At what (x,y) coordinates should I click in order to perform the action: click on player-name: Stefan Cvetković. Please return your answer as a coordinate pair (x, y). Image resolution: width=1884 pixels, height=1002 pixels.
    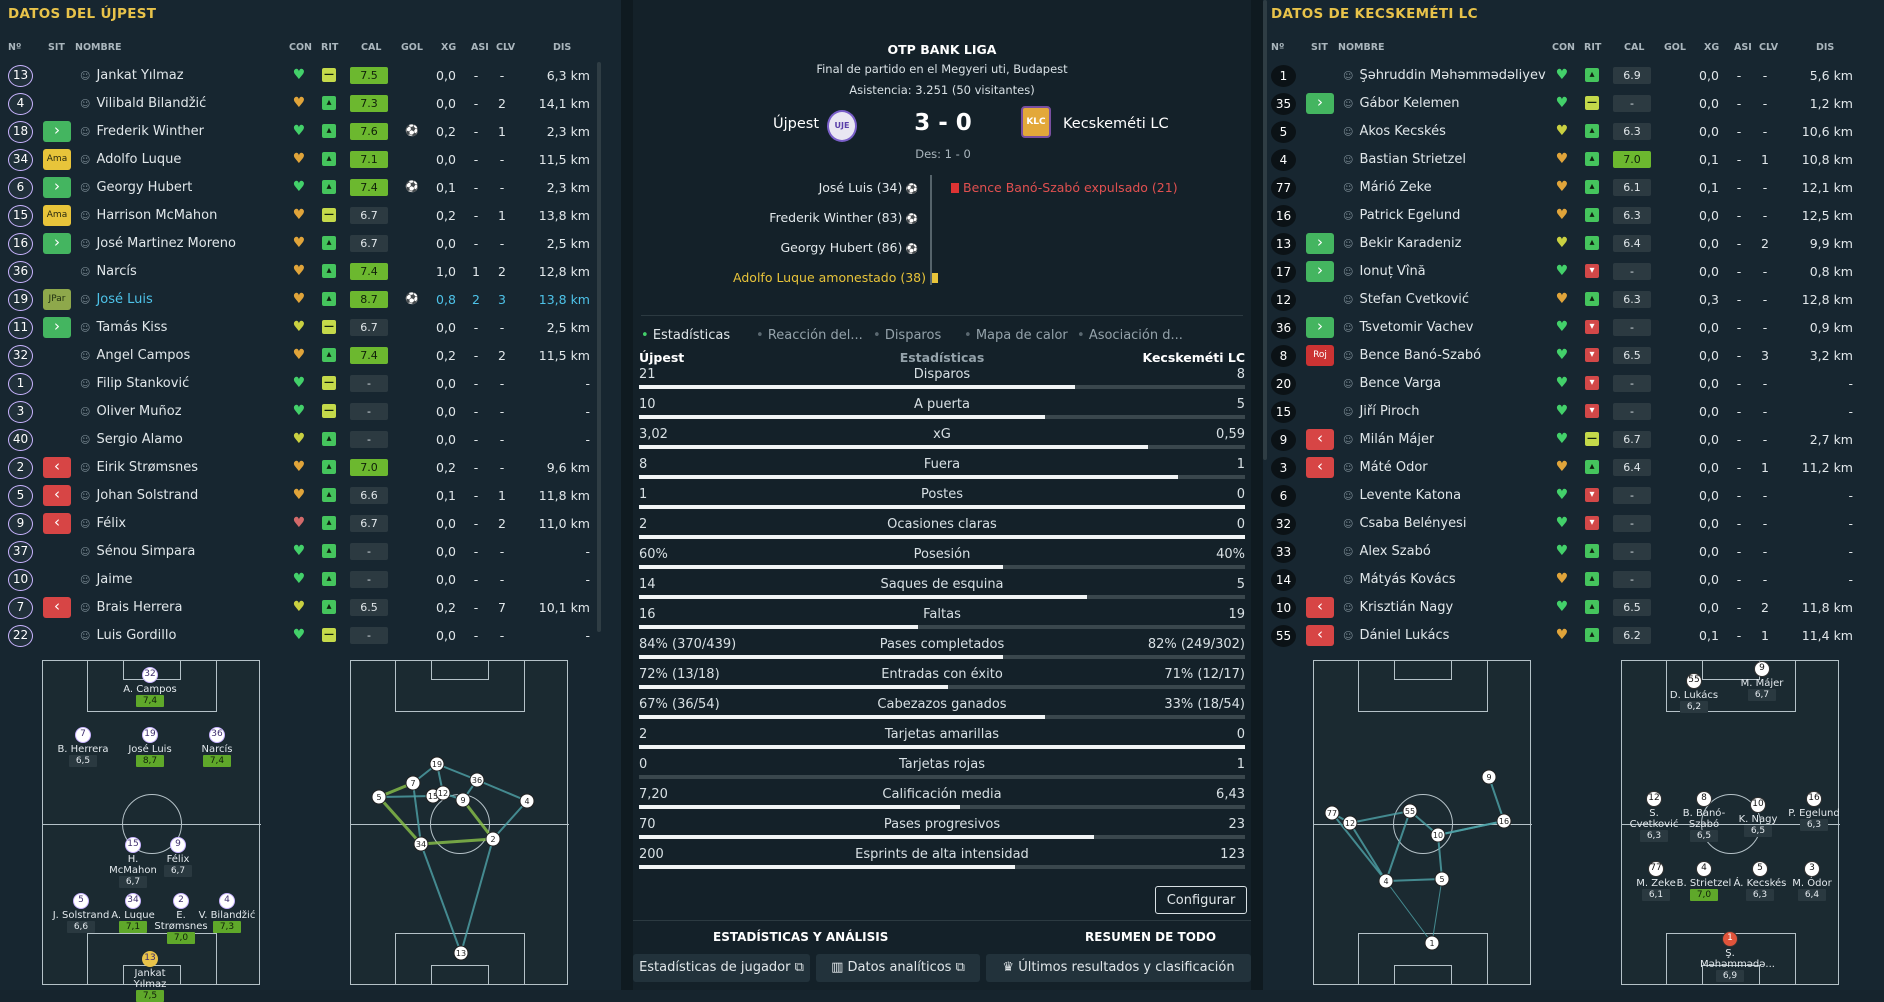
    Looking at the image, I should click on (1406, 299).